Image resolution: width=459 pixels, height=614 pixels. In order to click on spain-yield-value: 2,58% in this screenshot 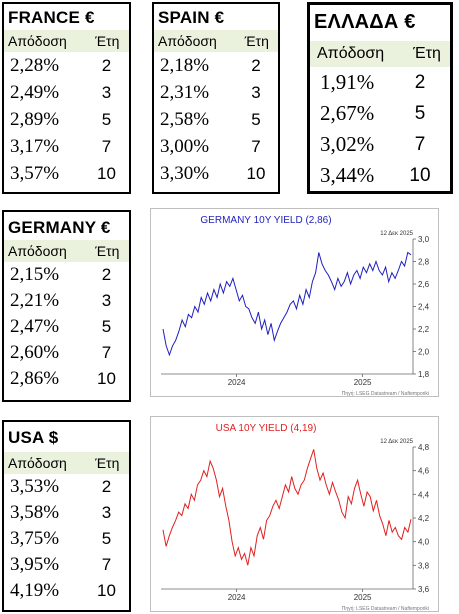, I will do `click(185, 119)`.